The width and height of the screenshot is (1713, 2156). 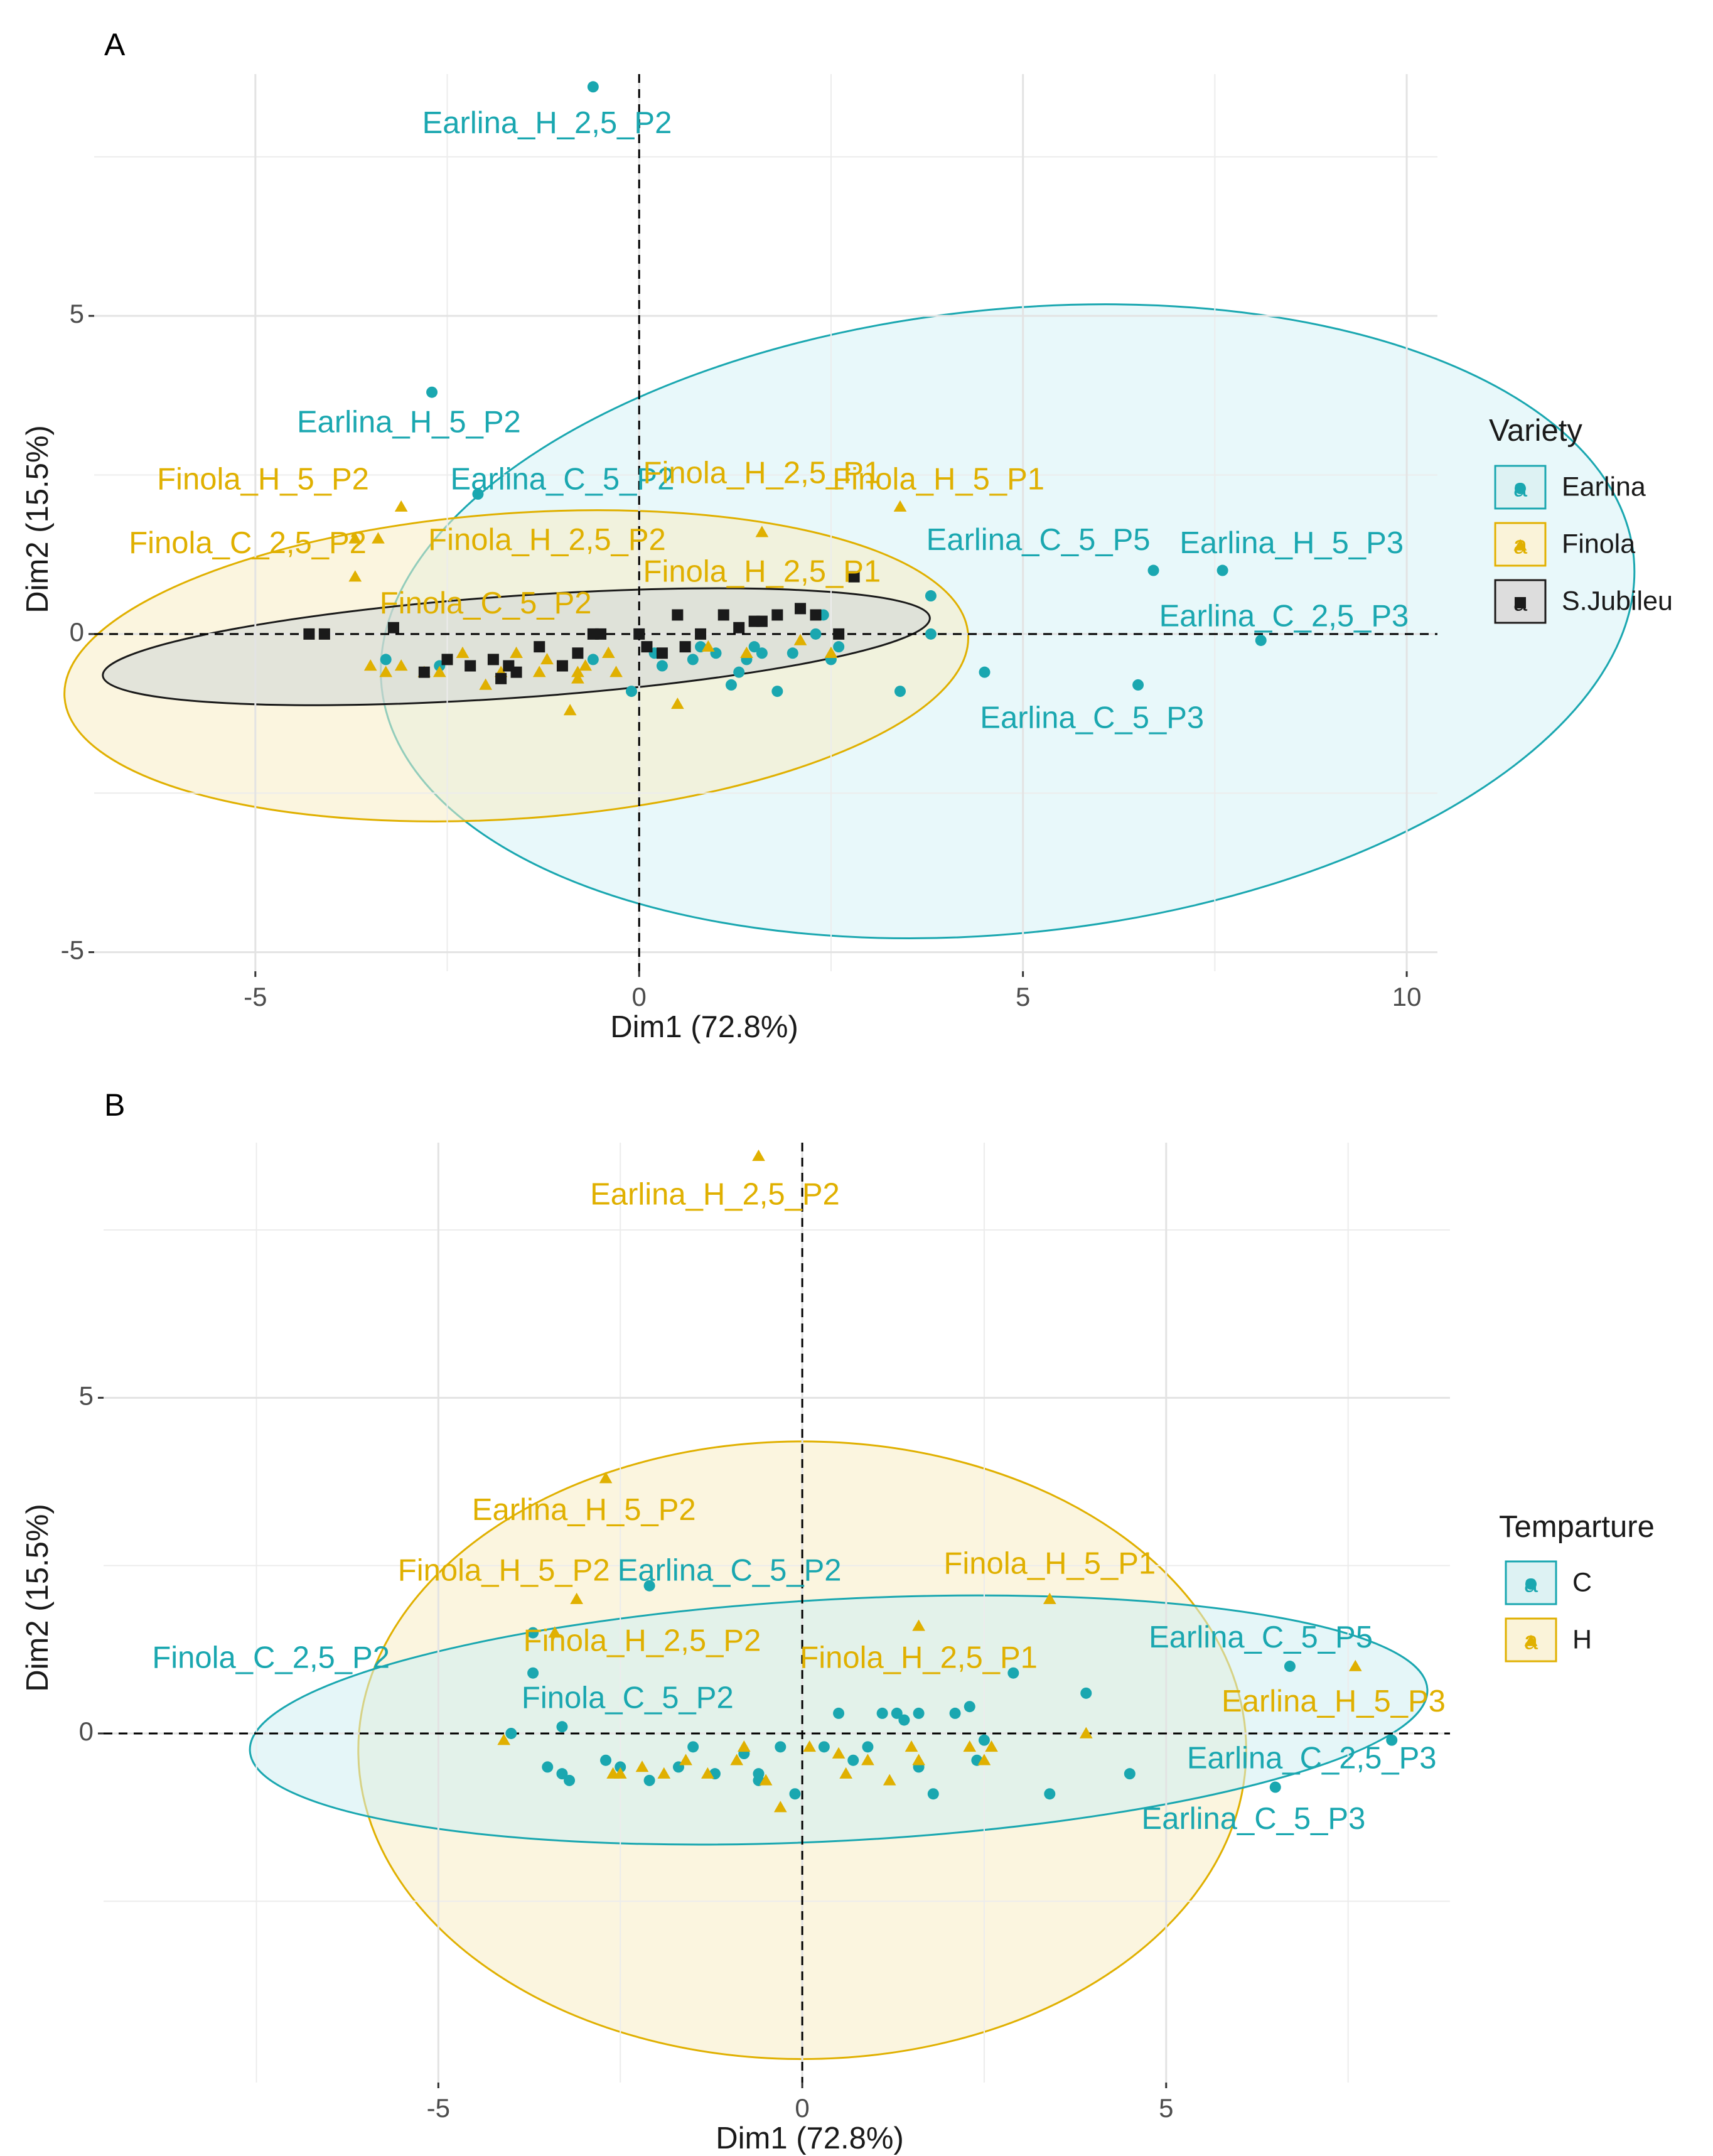 What do you see at coordinates (1023, 997) in the screenshot?
I see `panel-a-x-tick-label: 5` at bounding box center [1023, 997].